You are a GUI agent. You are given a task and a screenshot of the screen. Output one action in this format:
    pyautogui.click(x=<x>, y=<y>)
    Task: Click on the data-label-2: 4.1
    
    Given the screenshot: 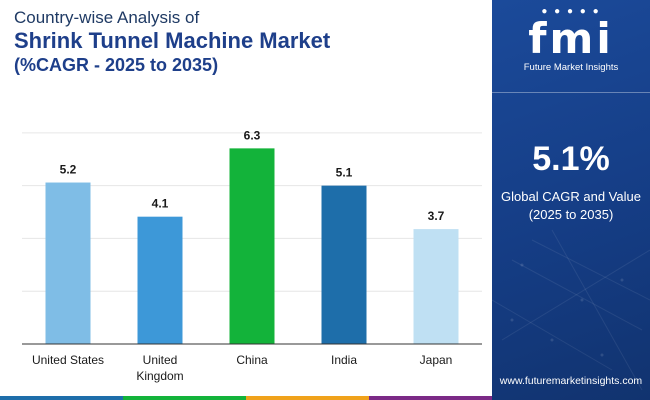 What is the action you would take?
    pyautogui.click(x=160, y=204)
    